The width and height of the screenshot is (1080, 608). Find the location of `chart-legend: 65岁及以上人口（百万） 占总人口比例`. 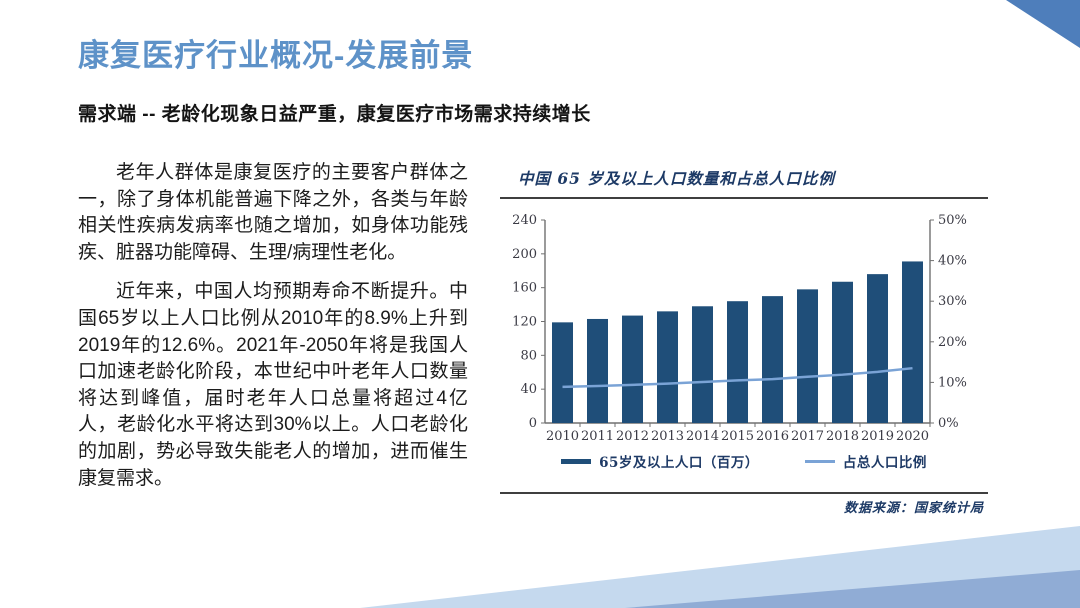

chart-legend: 65岁及以上人口（百万） 占总人口比例 is located at coordinates (744, 461).